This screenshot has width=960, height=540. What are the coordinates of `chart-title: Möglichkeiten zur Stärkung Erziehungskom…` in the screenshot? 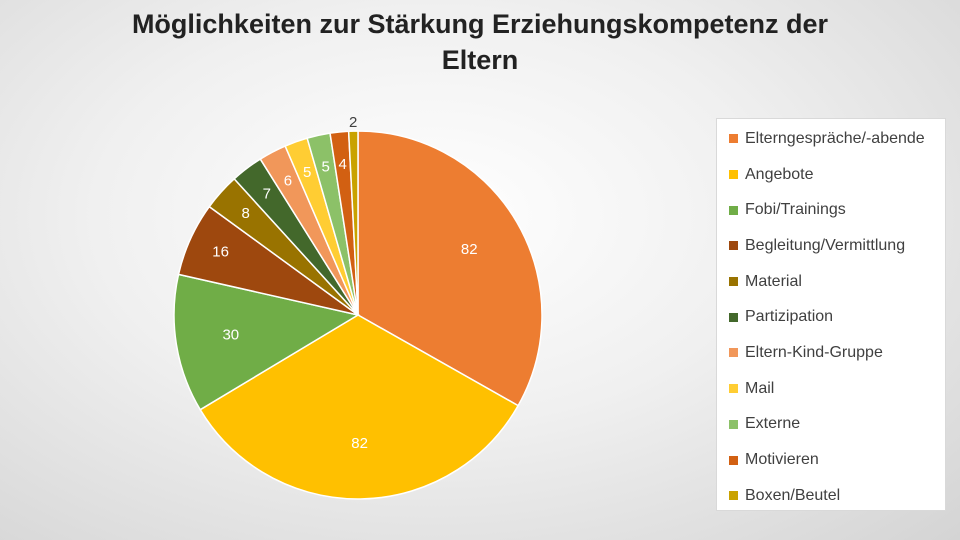 It's located at (480, 42).